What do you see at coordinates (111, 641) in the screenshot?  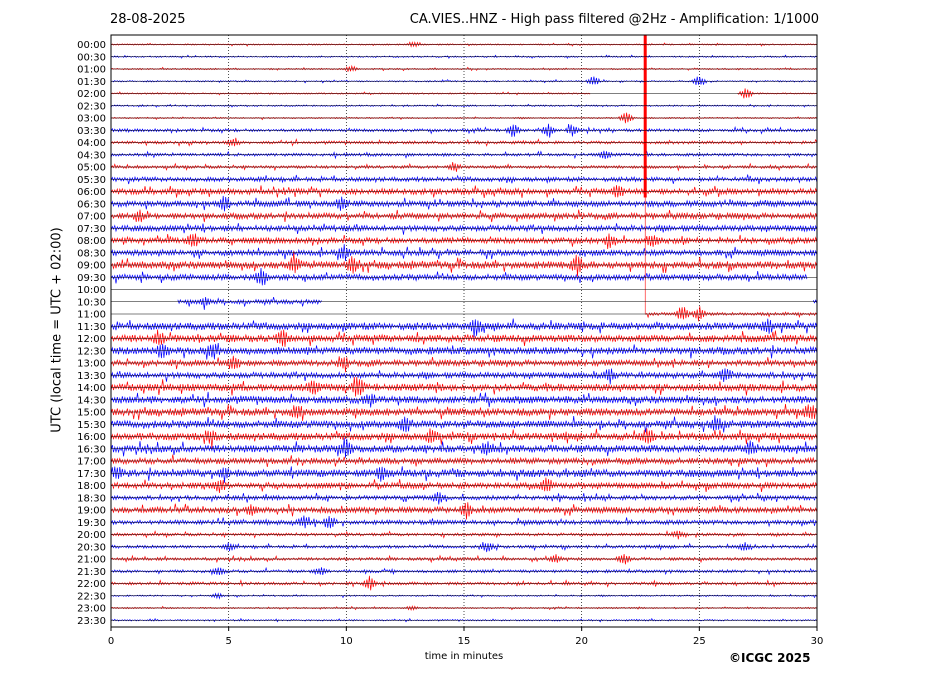 I see `x-tick-label: 0` at bounding box center [111, 641].